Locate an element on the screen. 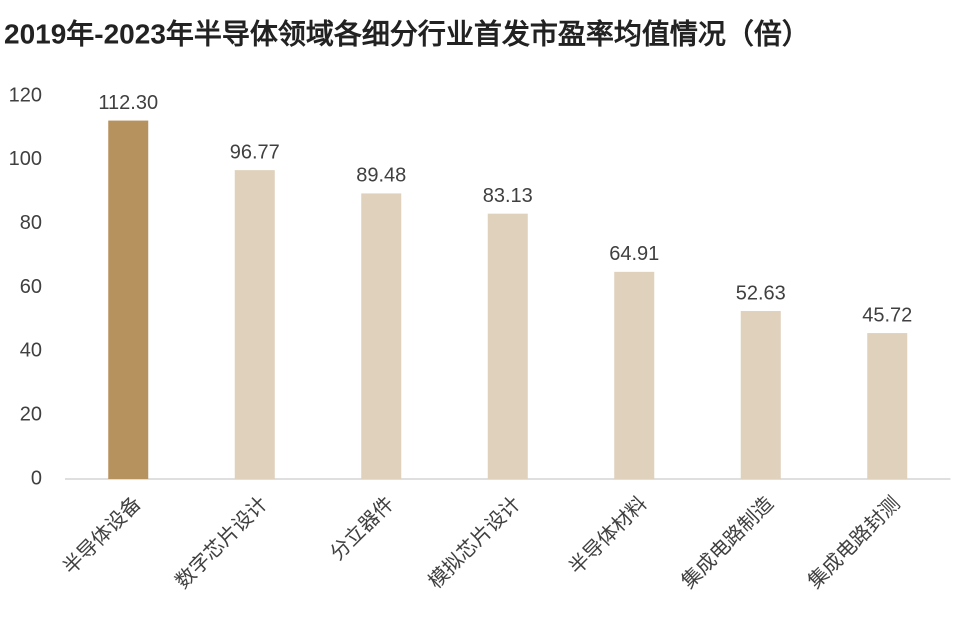 This screenshot has height=623, width=960. y-tick-label: 120 is located at coordinates (25, 95).